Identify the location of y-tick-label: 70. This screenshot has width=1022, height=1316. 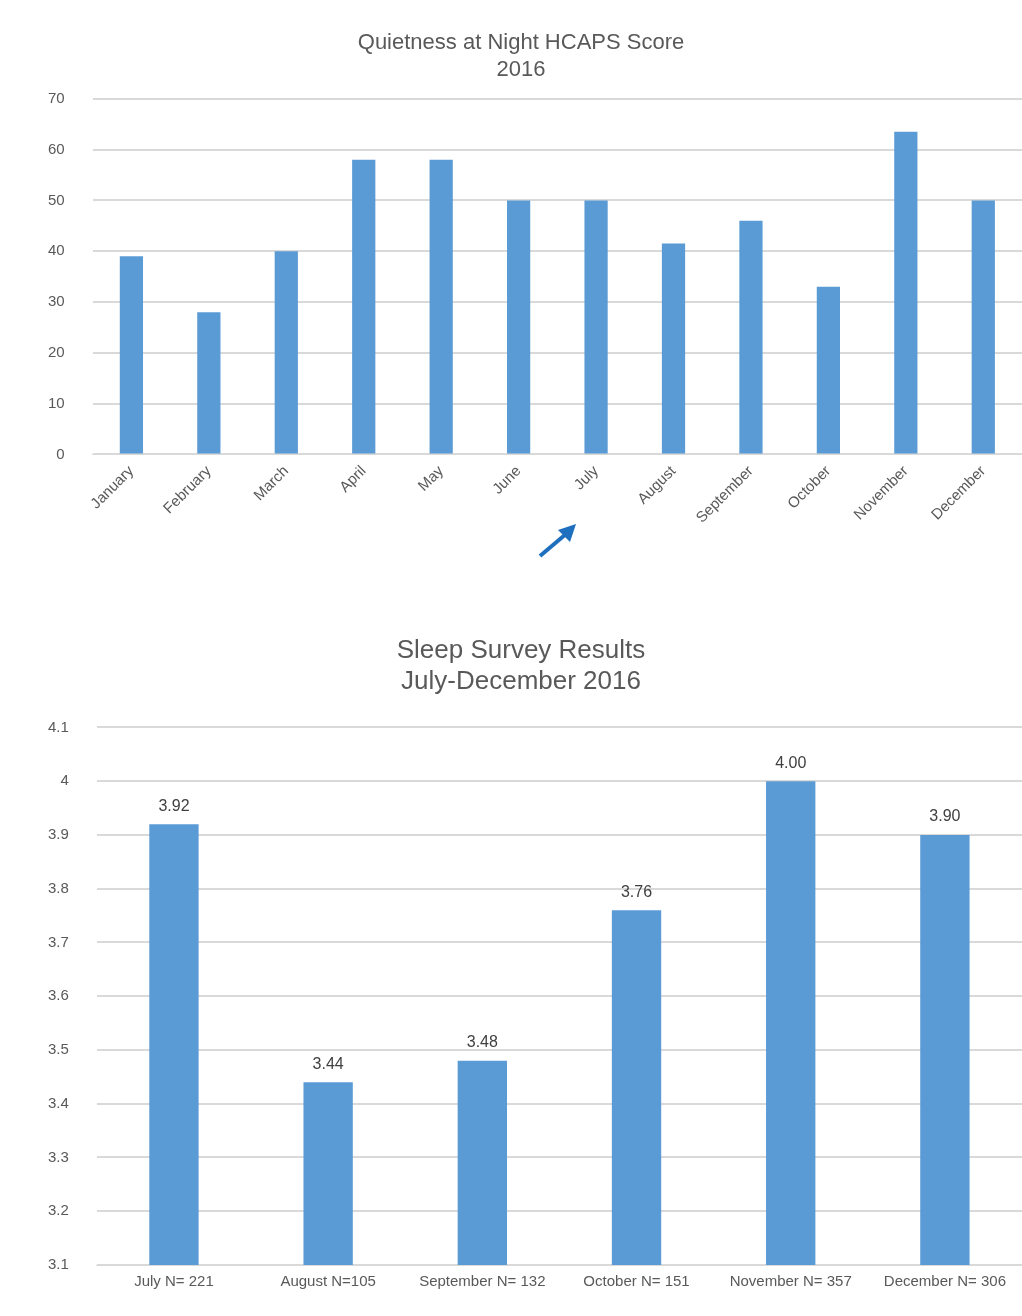
(56, 97).